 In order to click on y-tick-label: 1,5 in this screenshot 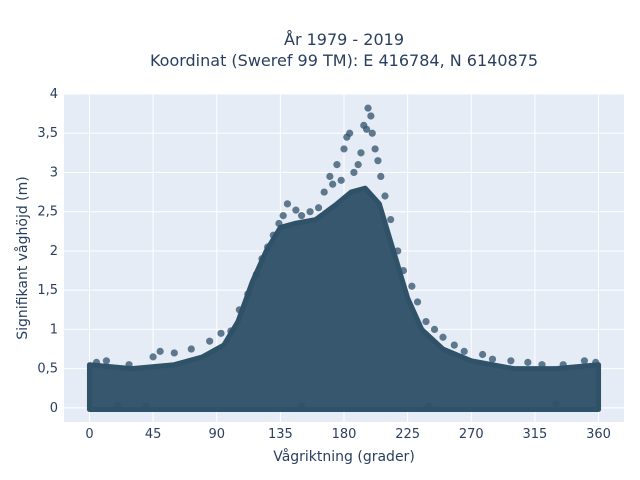, I will do `click(47, 290)`.